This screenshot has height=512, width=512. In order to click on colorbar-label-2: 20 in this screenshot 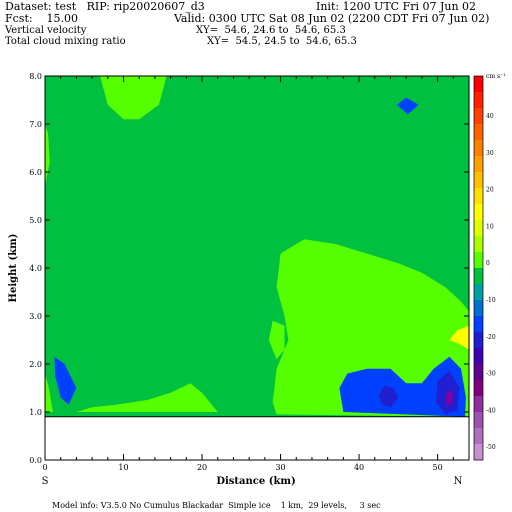, I will do `click(490, 190)`.